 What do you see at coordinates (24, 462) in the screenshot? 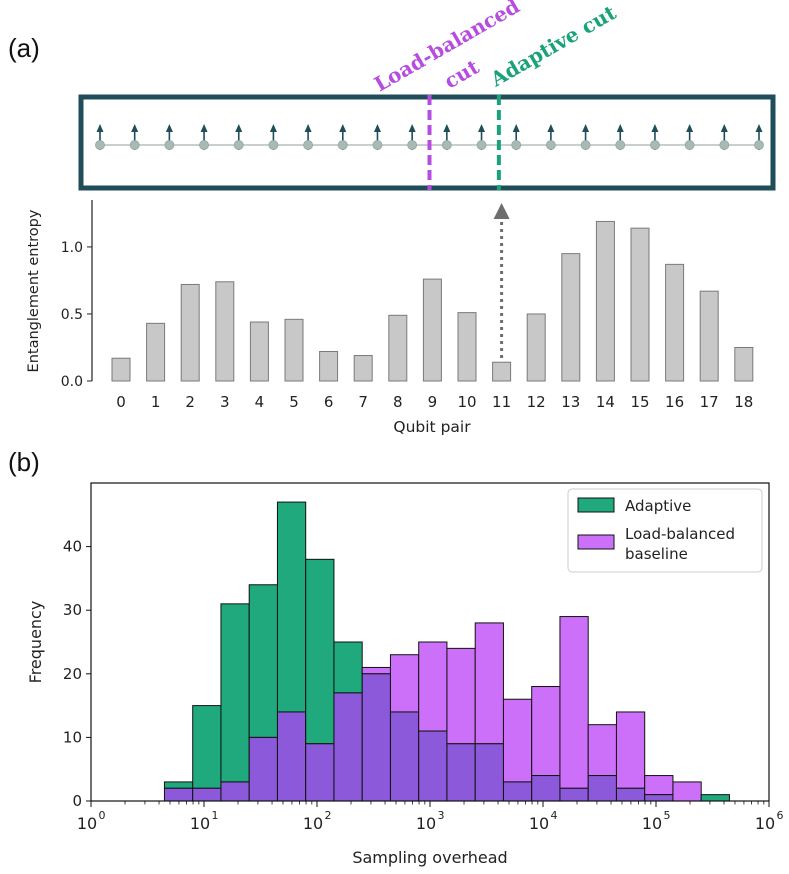
I see `panel-b-label: (b)` at bounding box center [24, 462].